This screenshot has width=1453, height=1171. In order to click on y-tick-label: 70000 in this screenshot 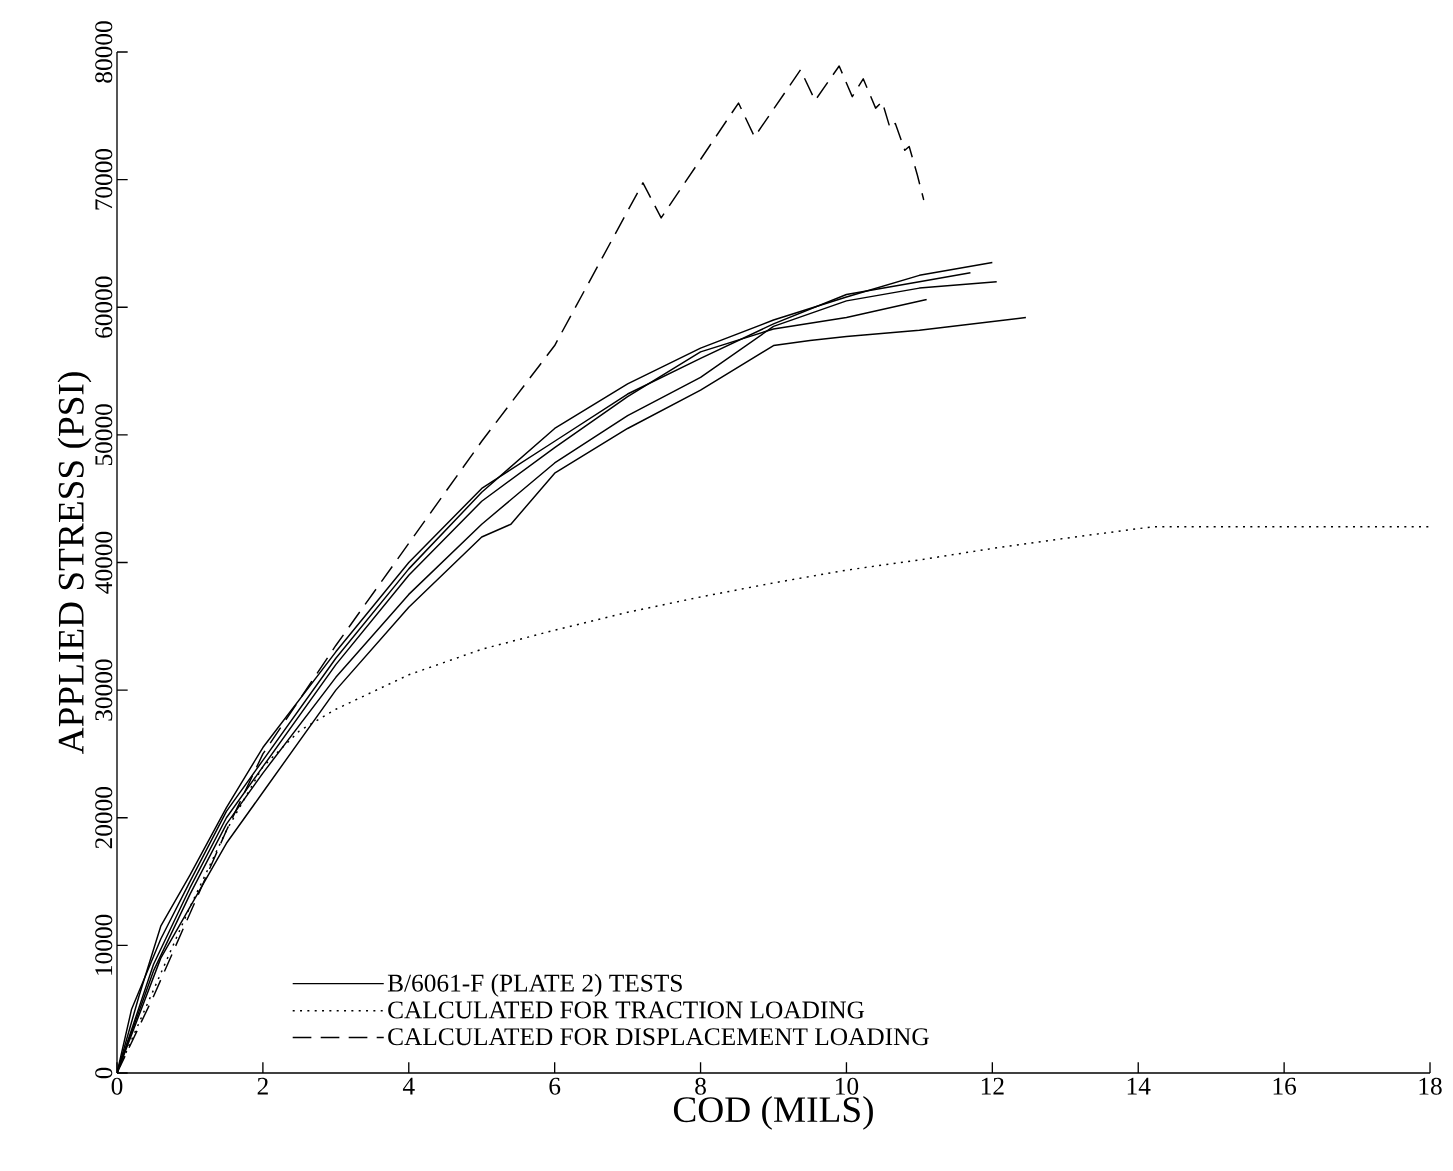, I will do `click(104, 179)`.